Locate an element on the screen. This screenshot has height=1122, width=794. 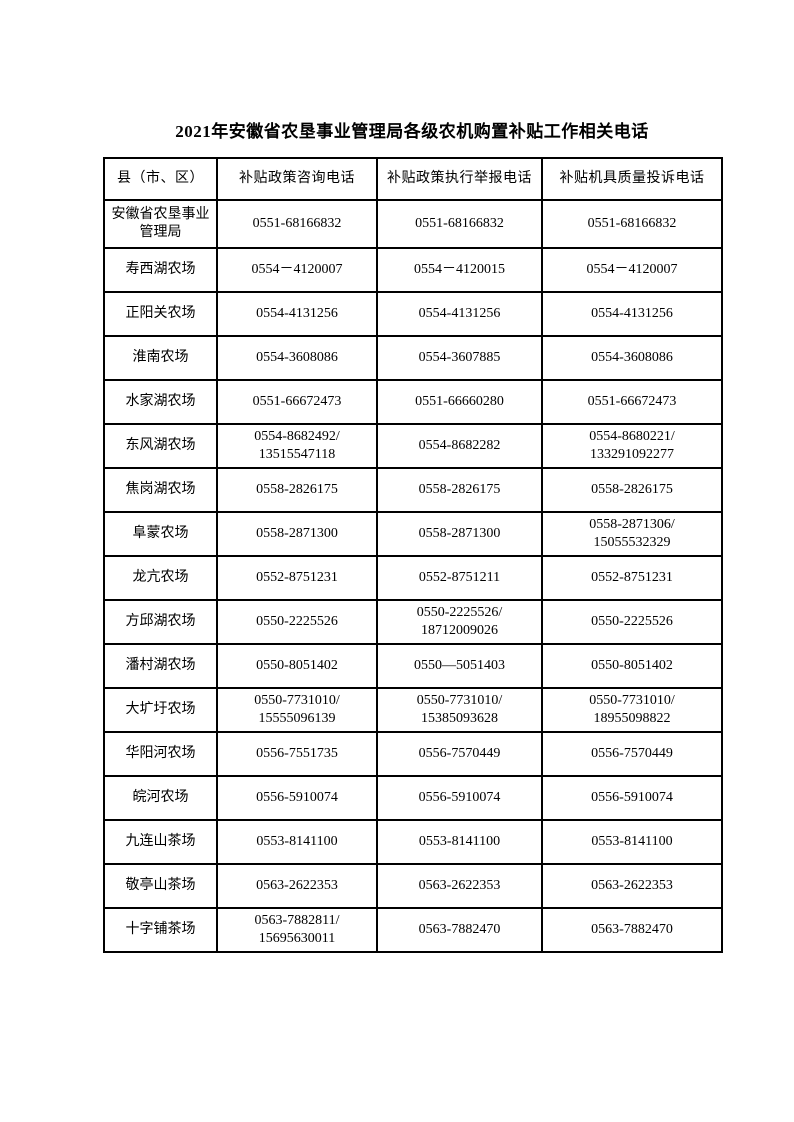
complaint-phone-cell: 0550-7731010/ 18955098822 is located at coordinates (632, 709).